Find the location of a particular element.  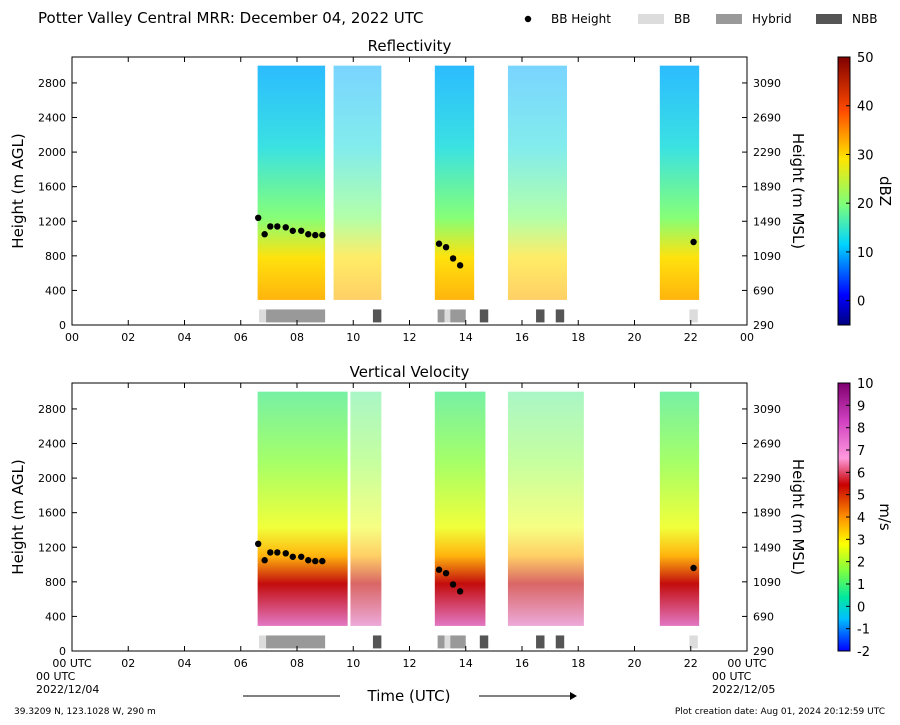

colorbar-tick-label: 40 is located at coordinates (865, 107).